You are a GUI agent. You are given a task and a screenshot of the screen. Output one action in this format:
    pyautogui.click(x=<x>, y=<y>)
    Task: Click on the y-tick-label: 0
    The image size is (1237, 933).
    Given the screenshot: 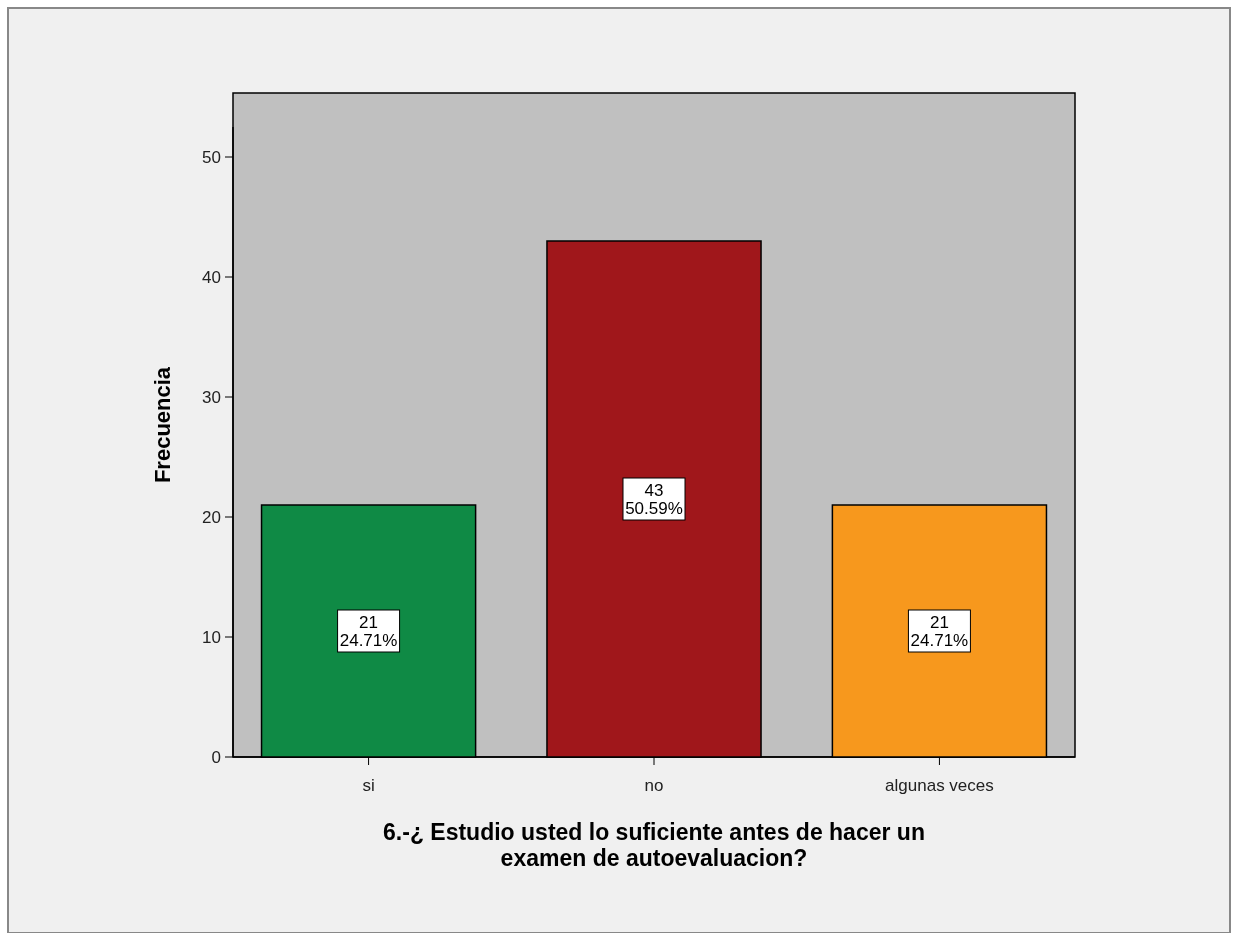 What is the action you would take?
    pyautogui.click(x=216, y=757)
    